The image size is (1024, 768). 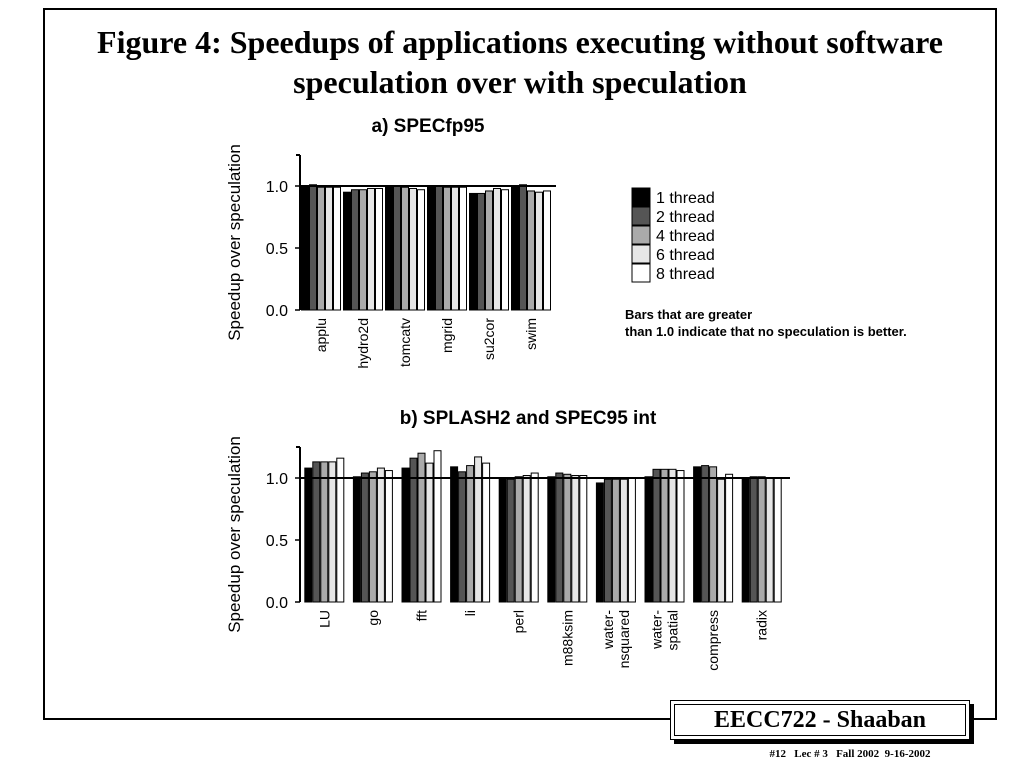 I want to click on category-label-li: li, so click(x=470, y=613).